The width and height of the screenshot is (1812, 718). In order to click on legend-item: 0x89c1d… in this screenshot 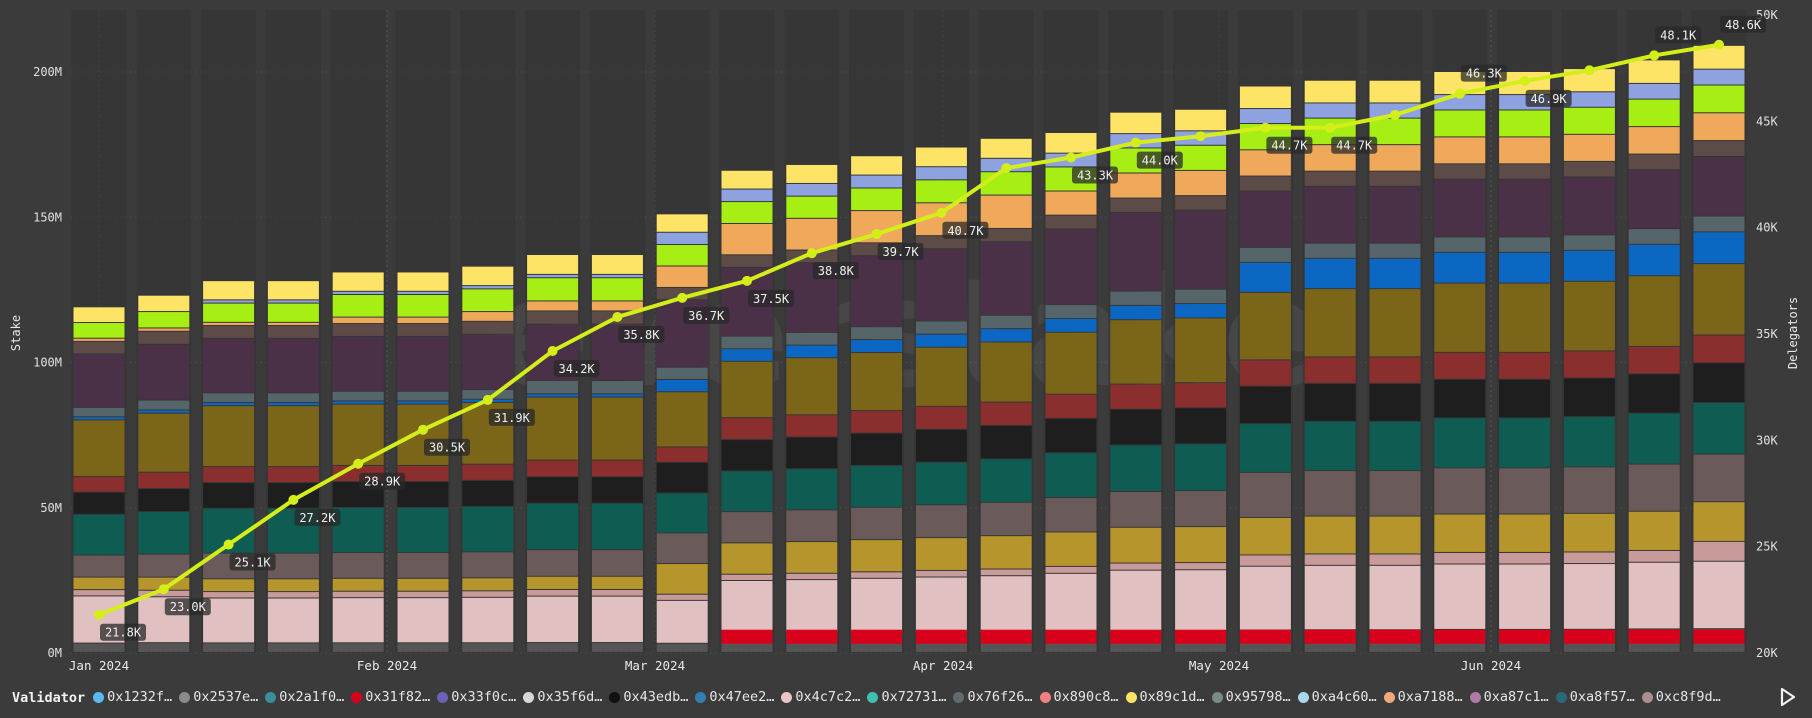, I will do `click(1165, 697)`.